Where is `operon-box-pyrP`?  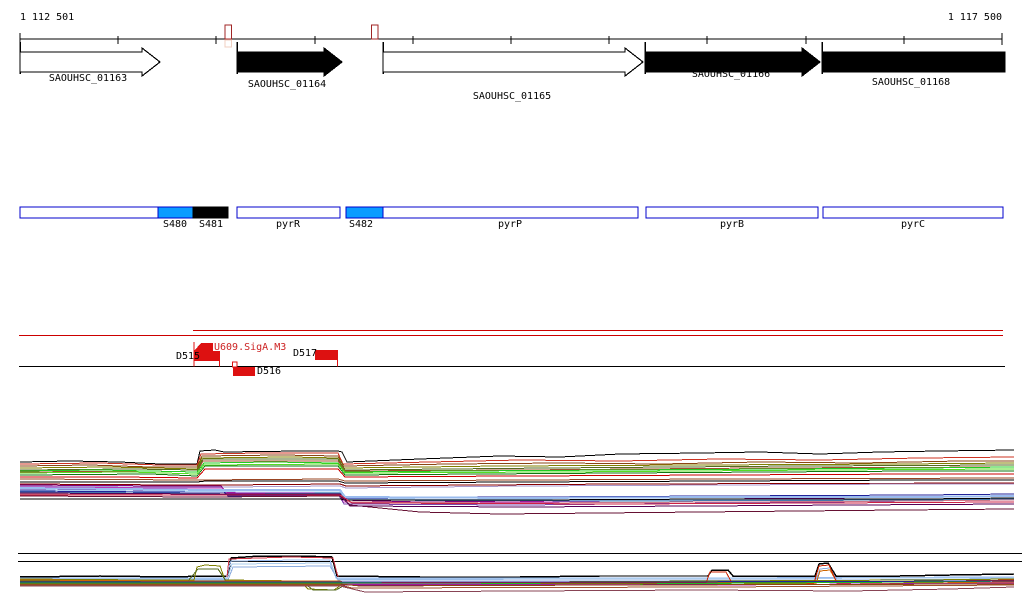
operon-box-pyrP is located at coordinates (510, 212).